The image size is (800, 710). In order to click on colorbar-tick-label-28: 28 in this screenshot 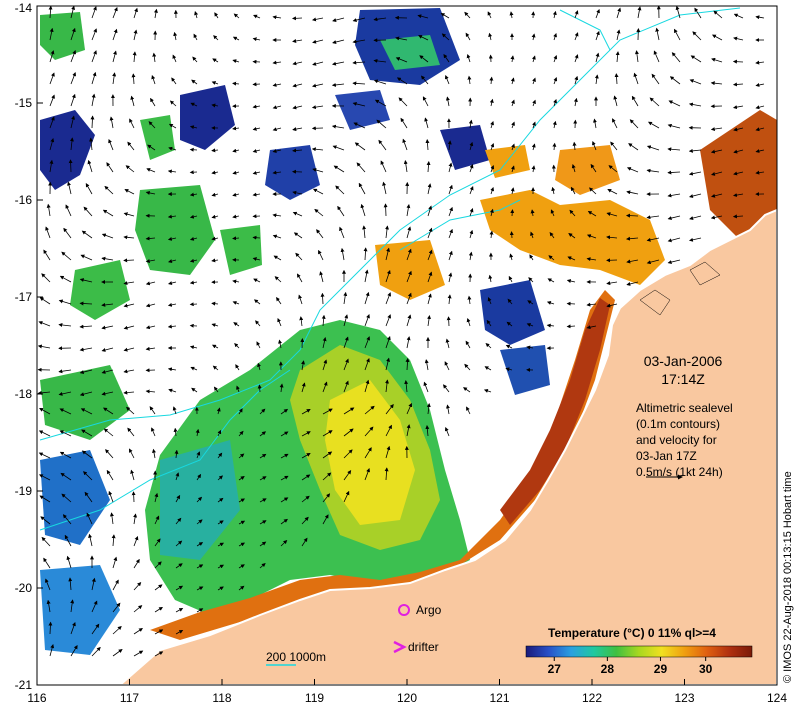, I will do `click(608, 669)`.